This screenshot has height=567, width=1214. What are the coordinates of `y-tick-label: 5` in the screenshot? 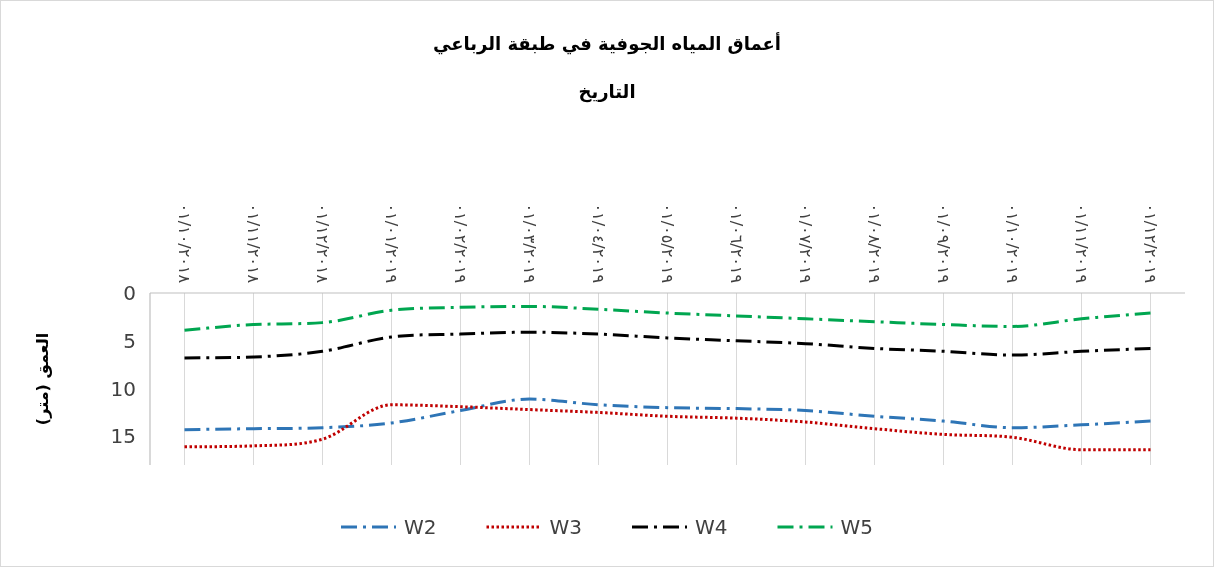 It's located at (129, 340).